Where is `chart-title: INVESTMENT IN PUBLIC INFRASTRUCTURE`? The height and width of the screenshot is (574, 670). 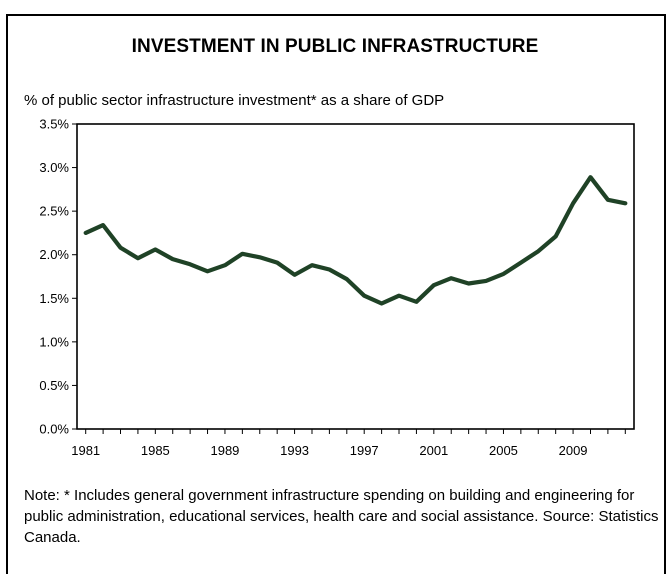
chart-title: INVESTMENT IN PUBLIC INFRASTRUCTURE is located at coordinates (335, 46).